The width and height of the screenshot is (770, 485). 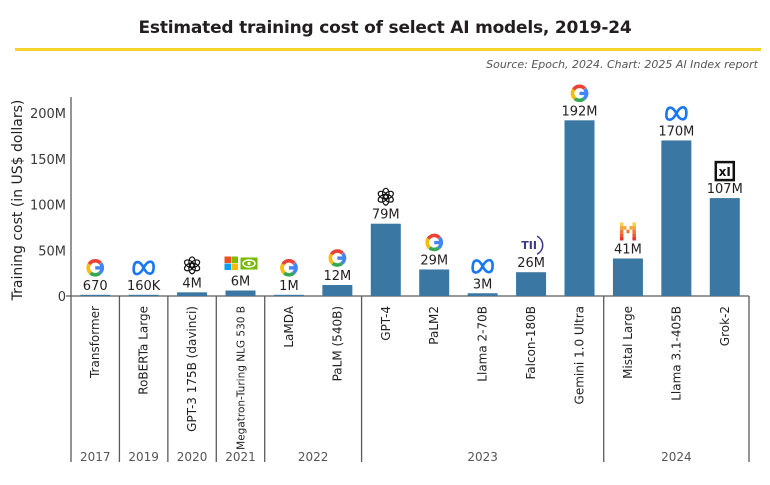 What do you see at coordinates (242, 378) in the screenshot?
I see `category-label: Megatron-Turing NLG 530 B` at bounding box center [242, 378].